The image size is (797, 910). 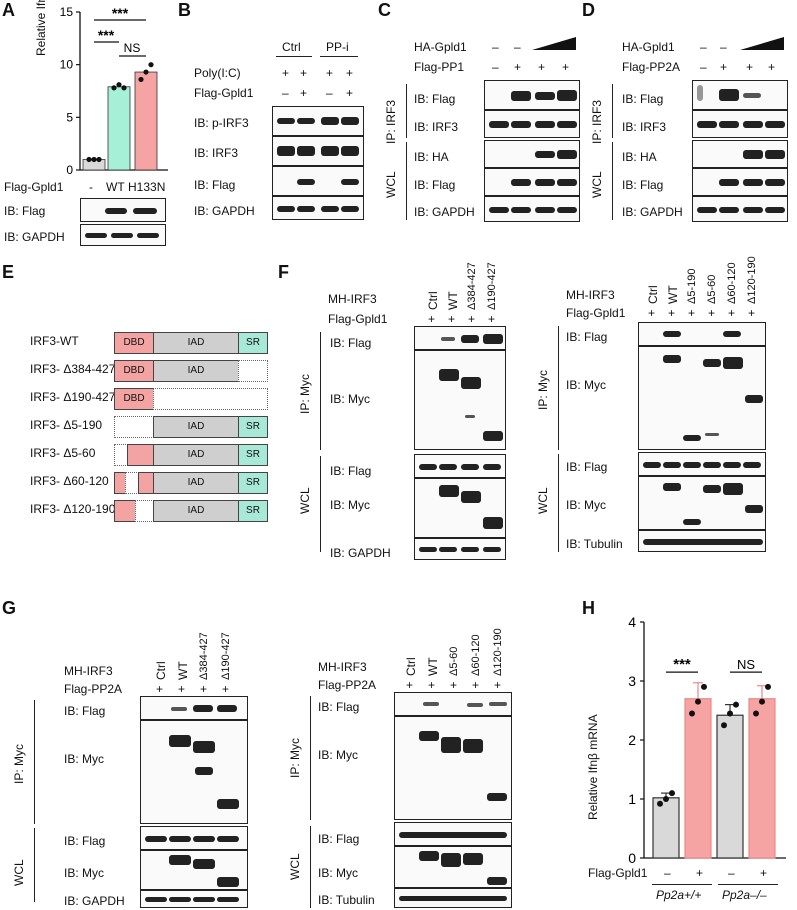 What do you see at coordinates (517, 47) in the screenshot?
I see `panel-c-mark: –` at bounding box center [517, 47].